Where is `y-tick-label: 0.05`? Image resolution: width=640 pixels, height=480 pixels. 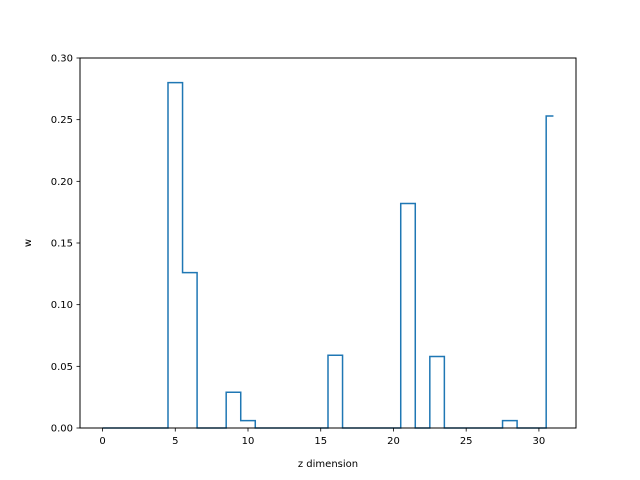 y-tick-label: 0.05 is located at coordinates (62, 367).